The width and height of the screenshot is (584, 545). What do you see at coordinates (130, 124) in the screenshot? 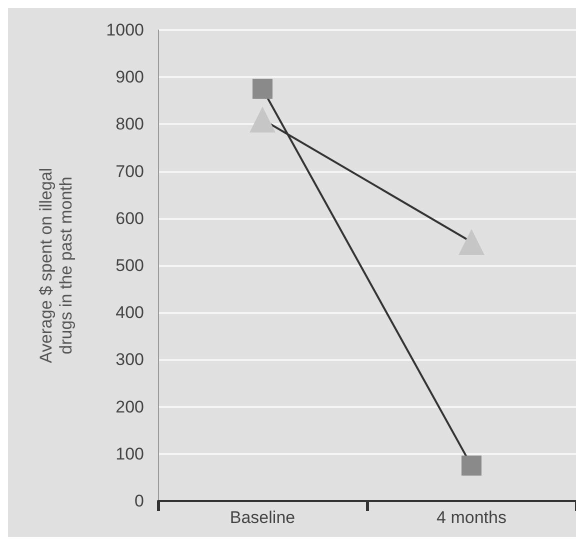
I see `y-tick-label: 800` at bounding box center [130, 124].